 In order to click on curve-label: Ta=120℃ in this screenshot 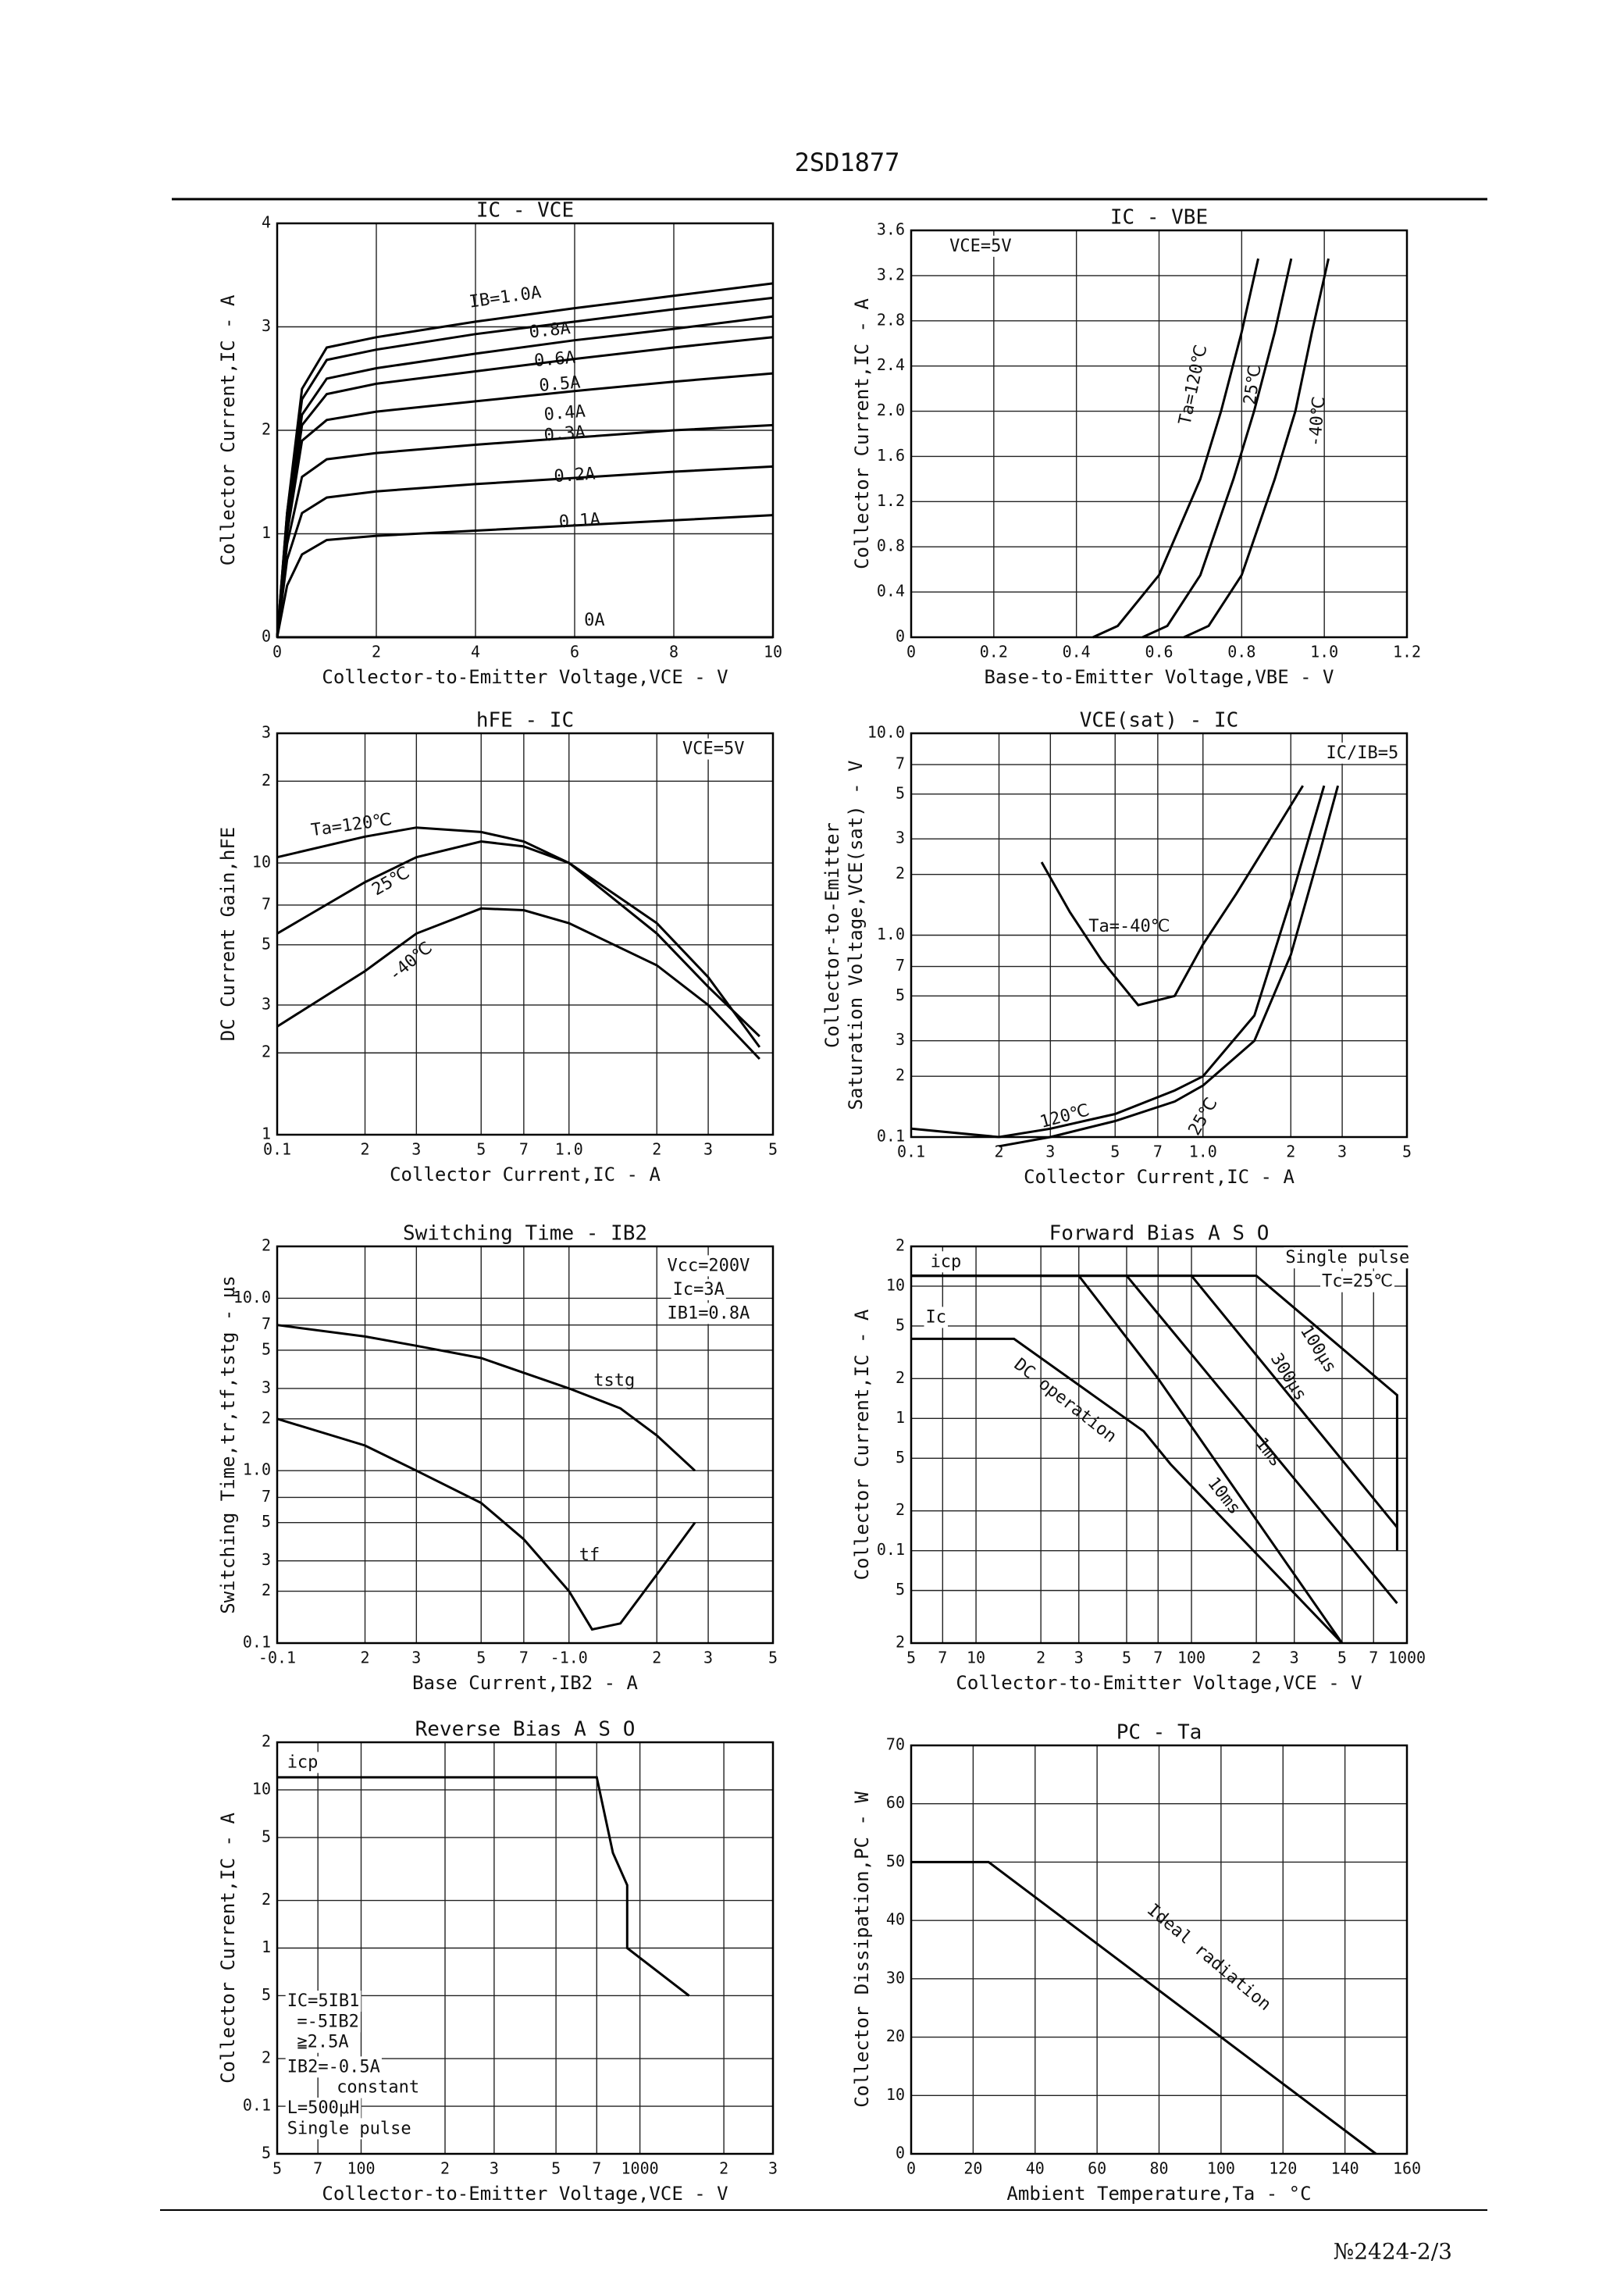, I will do `click(1193, 384)`.